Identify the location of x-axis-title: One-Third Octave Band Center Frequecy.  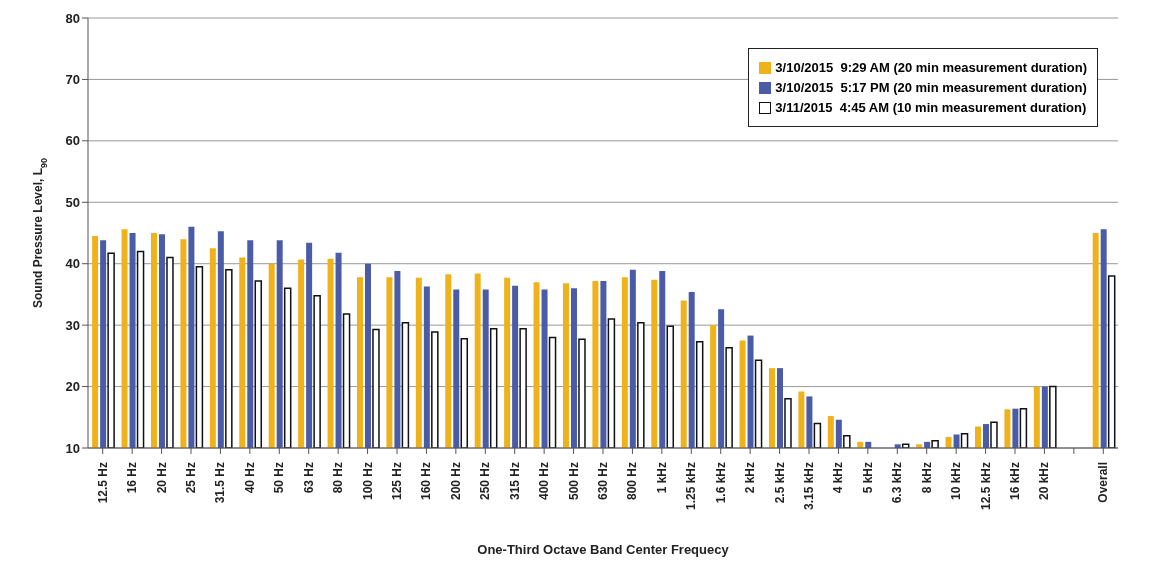
(603, 549).